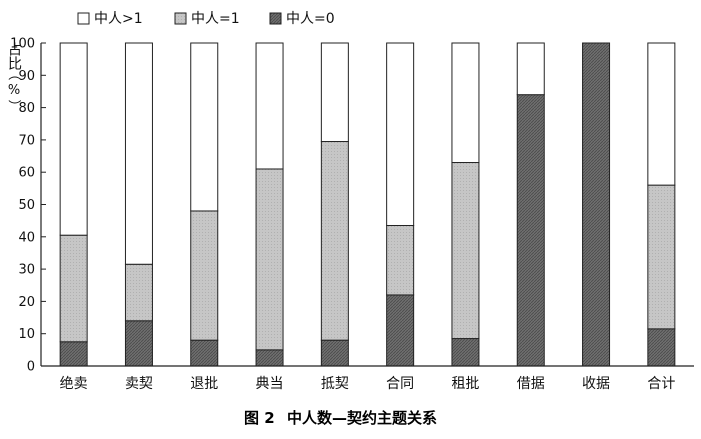 This screenshot has height=439, width=701. I want to click on y-axis: 0 10 20 30 40 50 60 70 80 90 100, so click(28, 206).